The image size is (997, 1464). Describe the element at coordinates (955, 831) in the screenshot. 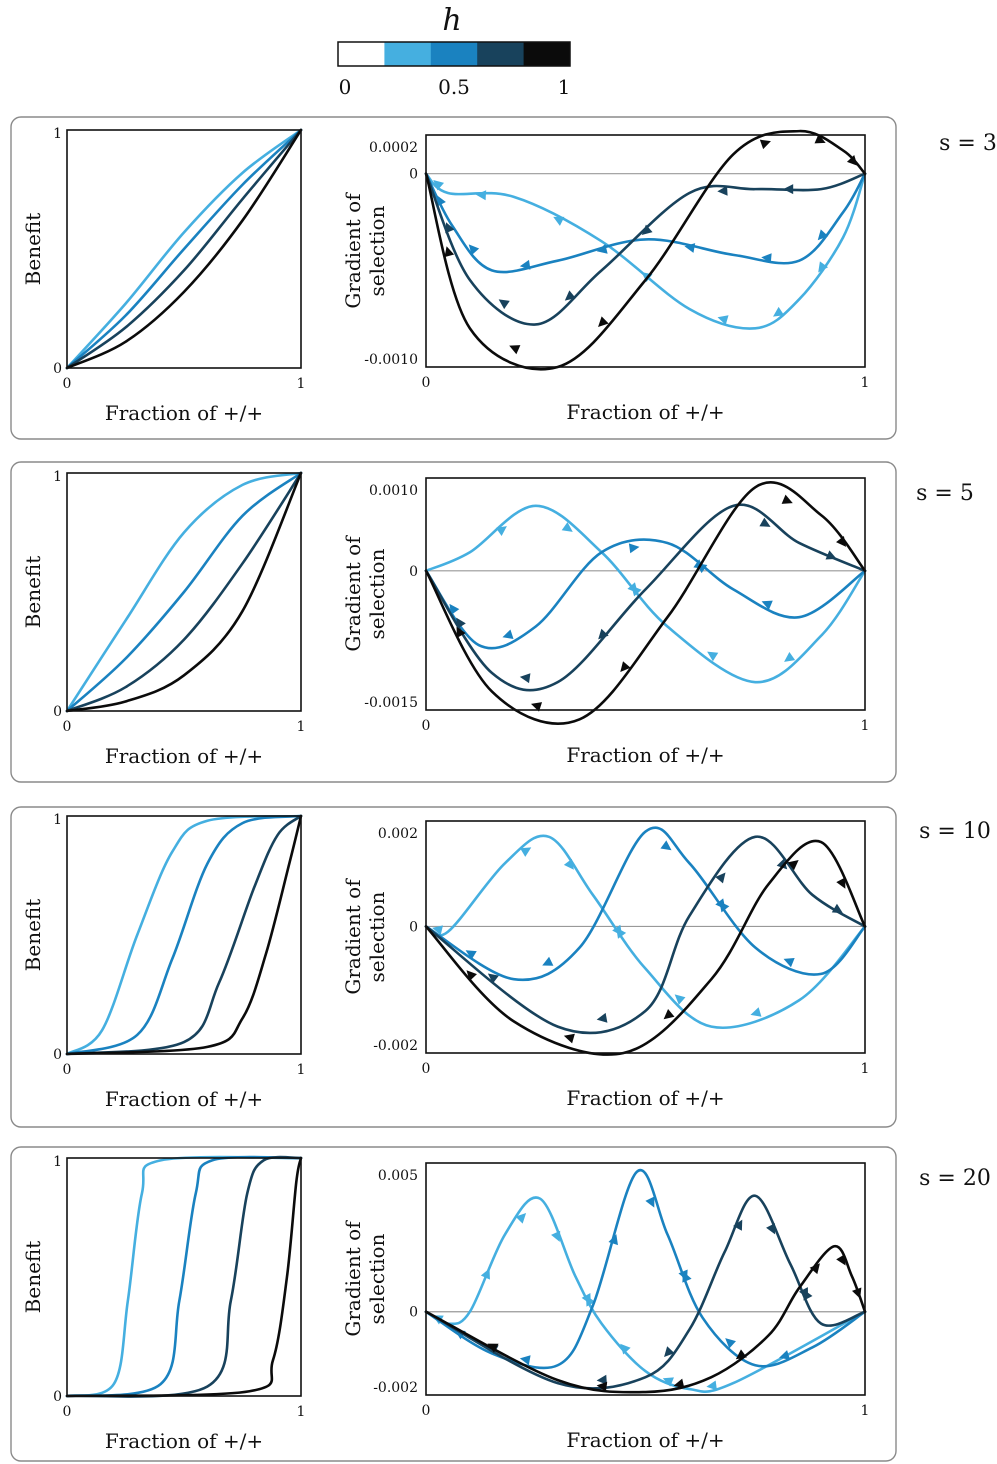

I see `panel-label-s10: s = 10` at that location.